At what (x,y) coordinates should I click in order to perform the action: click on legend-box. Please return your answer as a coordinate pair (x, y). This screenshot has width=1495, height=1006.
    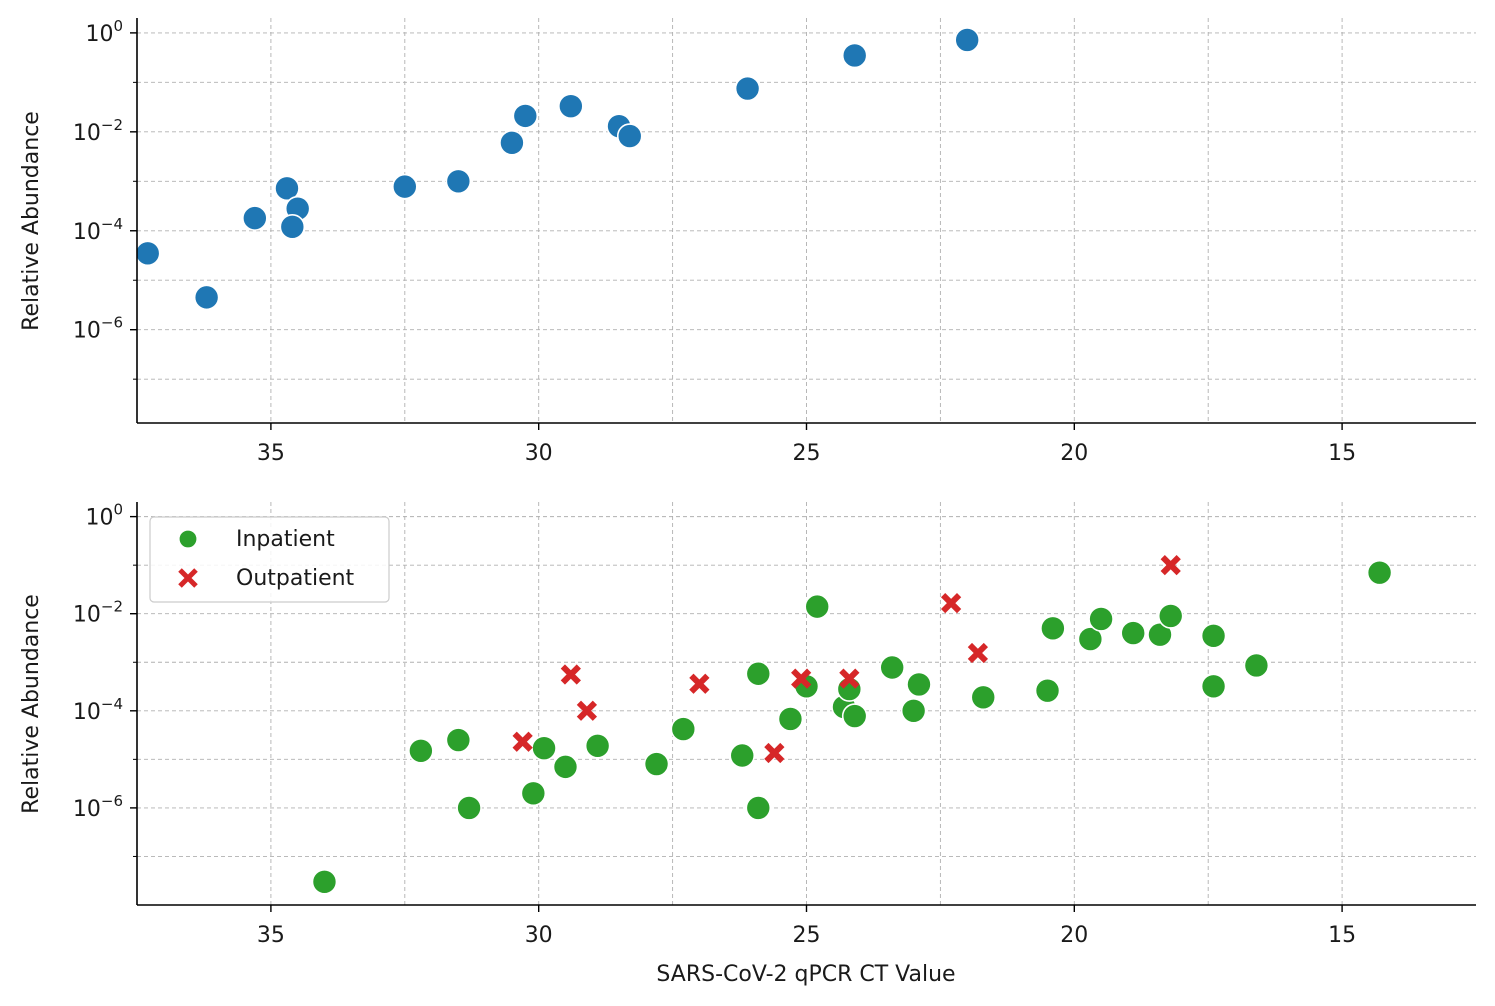
    Looking at the image, I should click on (269, 559).